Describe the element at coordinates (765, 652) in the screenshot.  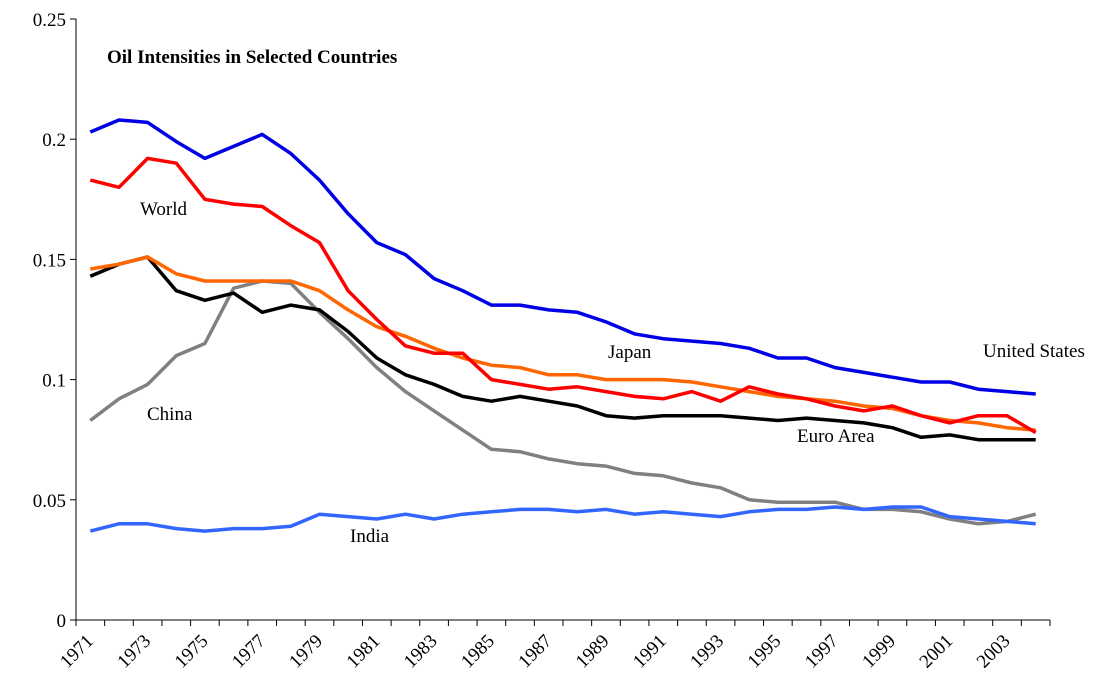
I see `x-tick-label: 1995` at that location.